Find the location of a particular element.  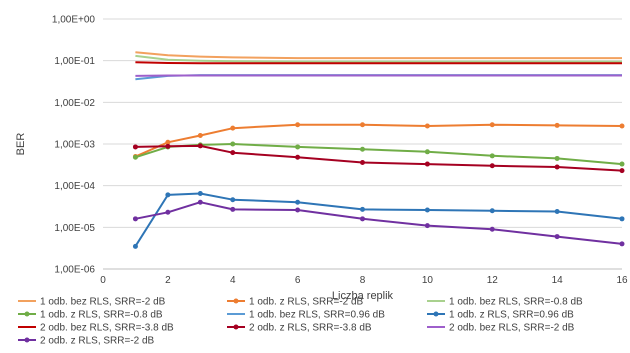

legend-label-1: 1 odb. z RLS, SRR=-2 dB is located at coordinates (306, 302).